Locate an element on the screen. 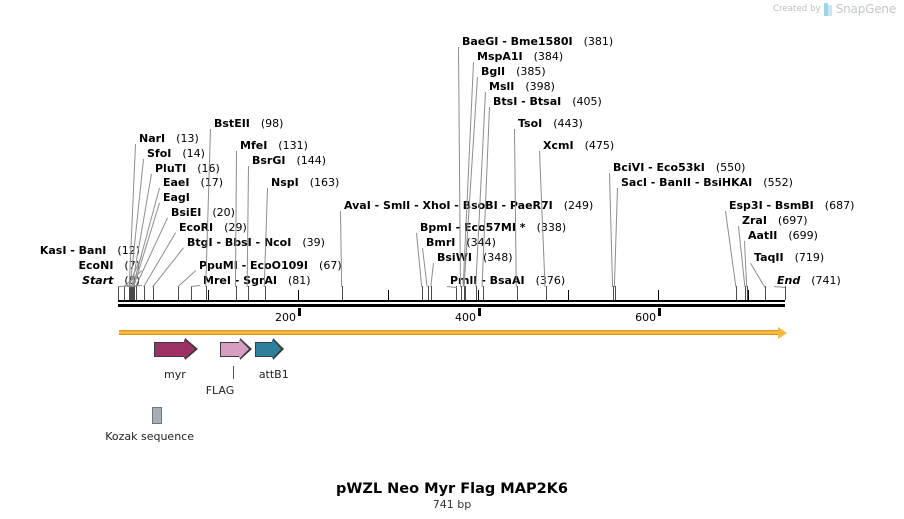 The width and height of the screenshot is (904, 519). enzyme-label: BstEII (98) is located at coordinates (248, 123).